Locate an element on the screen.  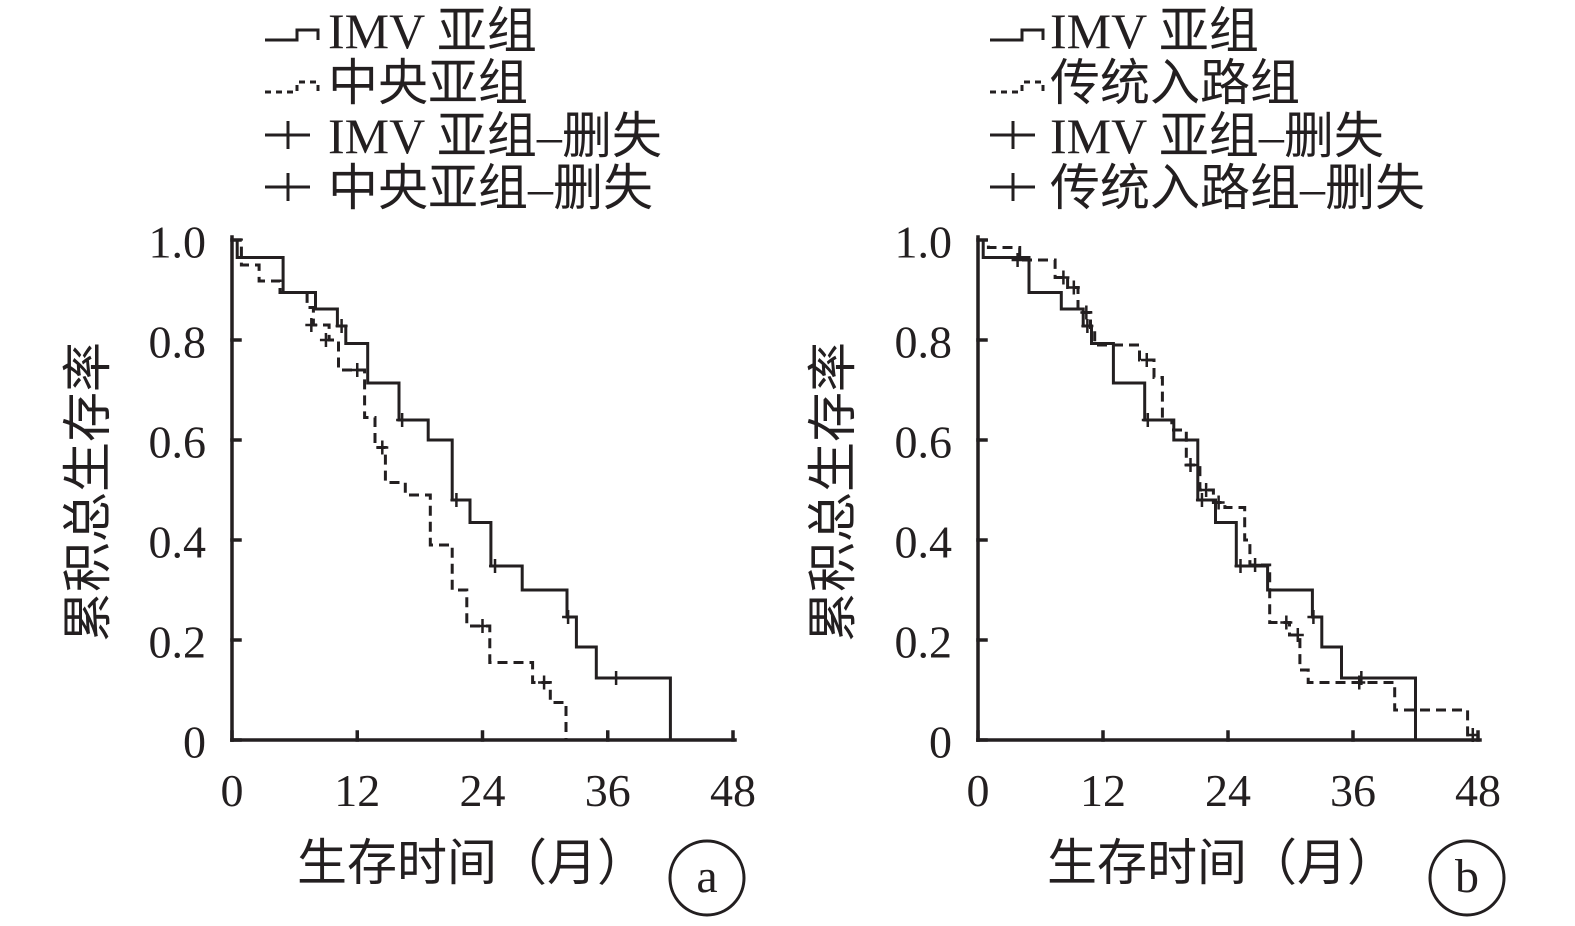
legend-label: 传统入路组 is located at coordinates (1175, 83).